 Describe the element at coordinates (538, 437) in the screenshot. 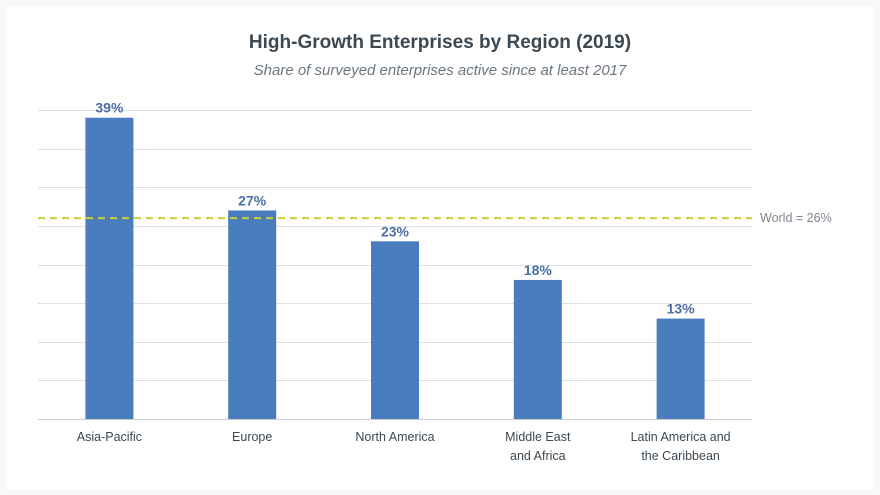

I see `x-tick-label: Middle East` at that location.